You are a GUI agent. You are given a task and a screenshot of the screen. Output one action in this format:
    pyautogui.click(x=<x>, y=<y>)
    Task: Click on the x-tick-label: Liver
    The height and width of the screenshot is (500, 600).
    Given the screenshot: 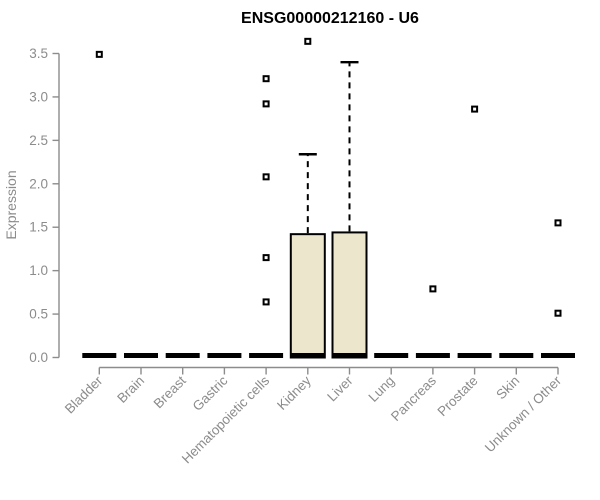 What is the action you would take?
    pyautogui.click(x=340, y=389)
    